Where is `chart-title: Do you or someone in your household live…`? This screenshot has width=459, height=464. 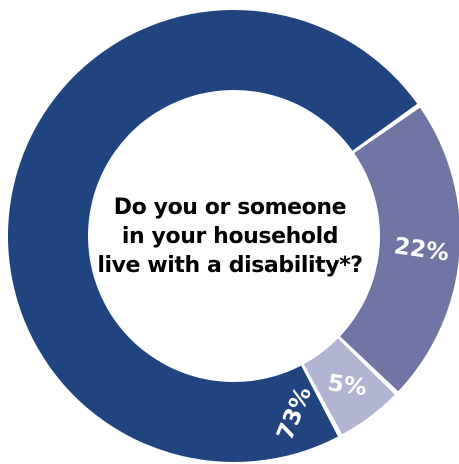
chart-title: Do you or someone in your household live… is located at coordinates (230, 236).